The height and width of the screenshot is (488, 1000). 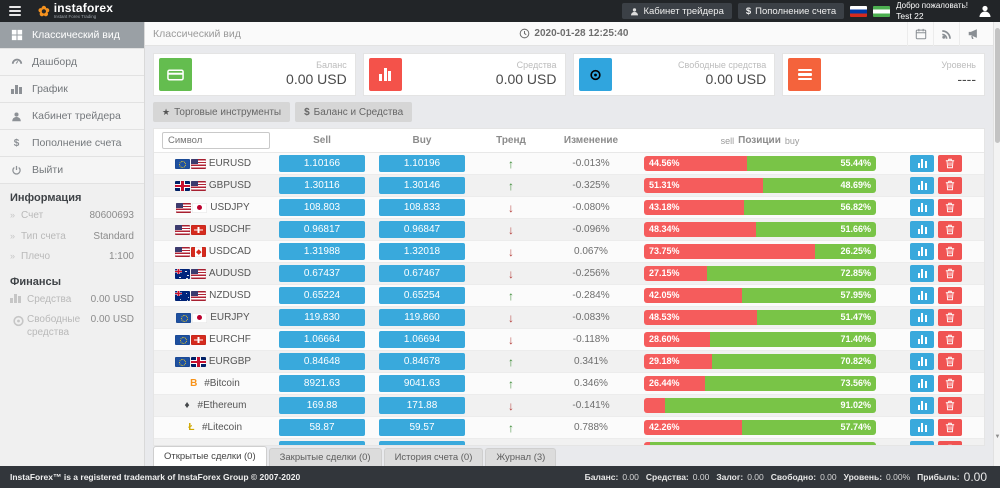 I want to click on sell-price-button, so click(x=322, y=443).